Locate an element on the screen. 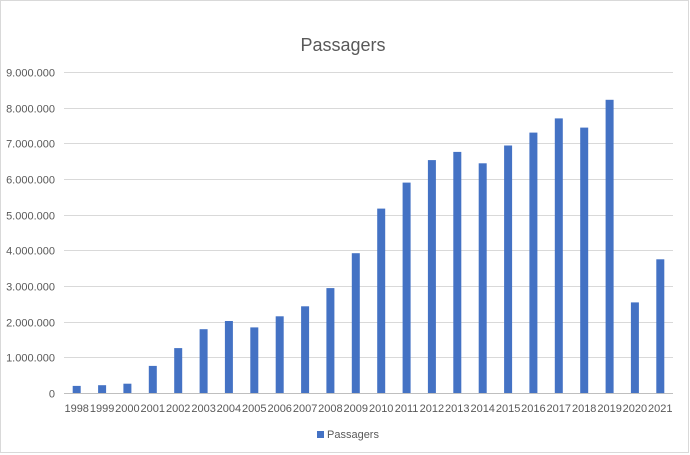 This screenshot has height=455, width=690. x-tick-label: 2002 is located at coordinates (178, 409).